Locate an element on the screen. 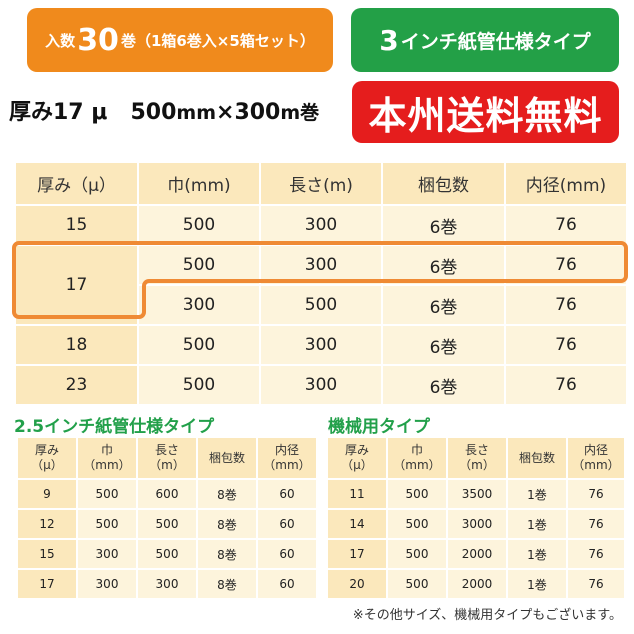  header-length: 長さ(m) is located at coordinates (321, 183).